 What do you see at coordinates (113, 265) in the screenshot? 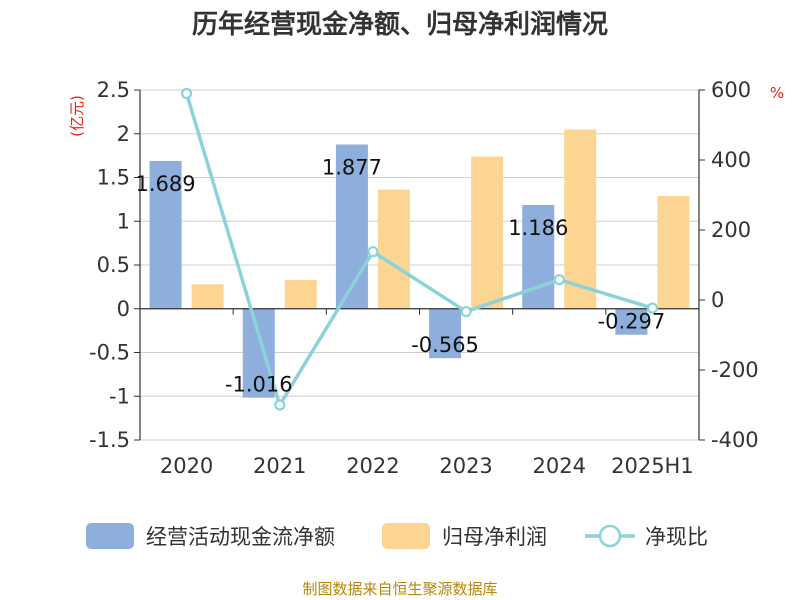
I see `left-axis-tick-label: 0.5` at bounding box center [113, 265].